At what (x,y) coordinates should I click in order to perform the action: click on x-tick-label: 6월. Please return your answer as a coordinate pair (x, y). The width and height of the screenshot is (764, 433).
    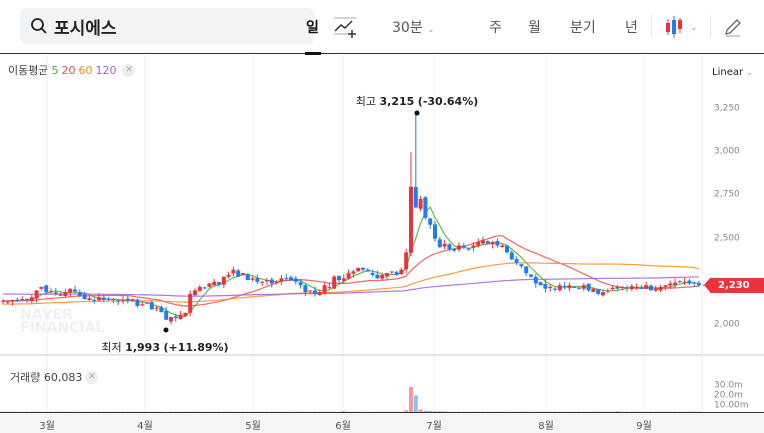
    Looking at the image, I should click on (343, 426).